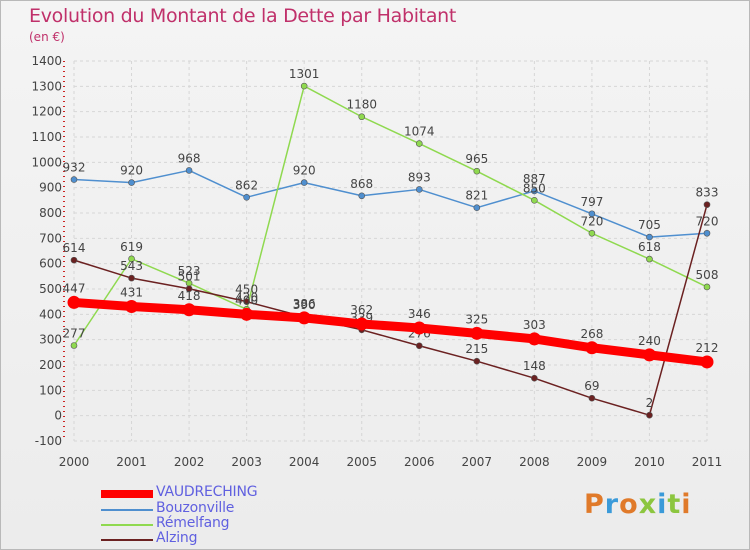 This screenshot has width=750, height=550. I want to click on data-label: 833, so click(707, 193).